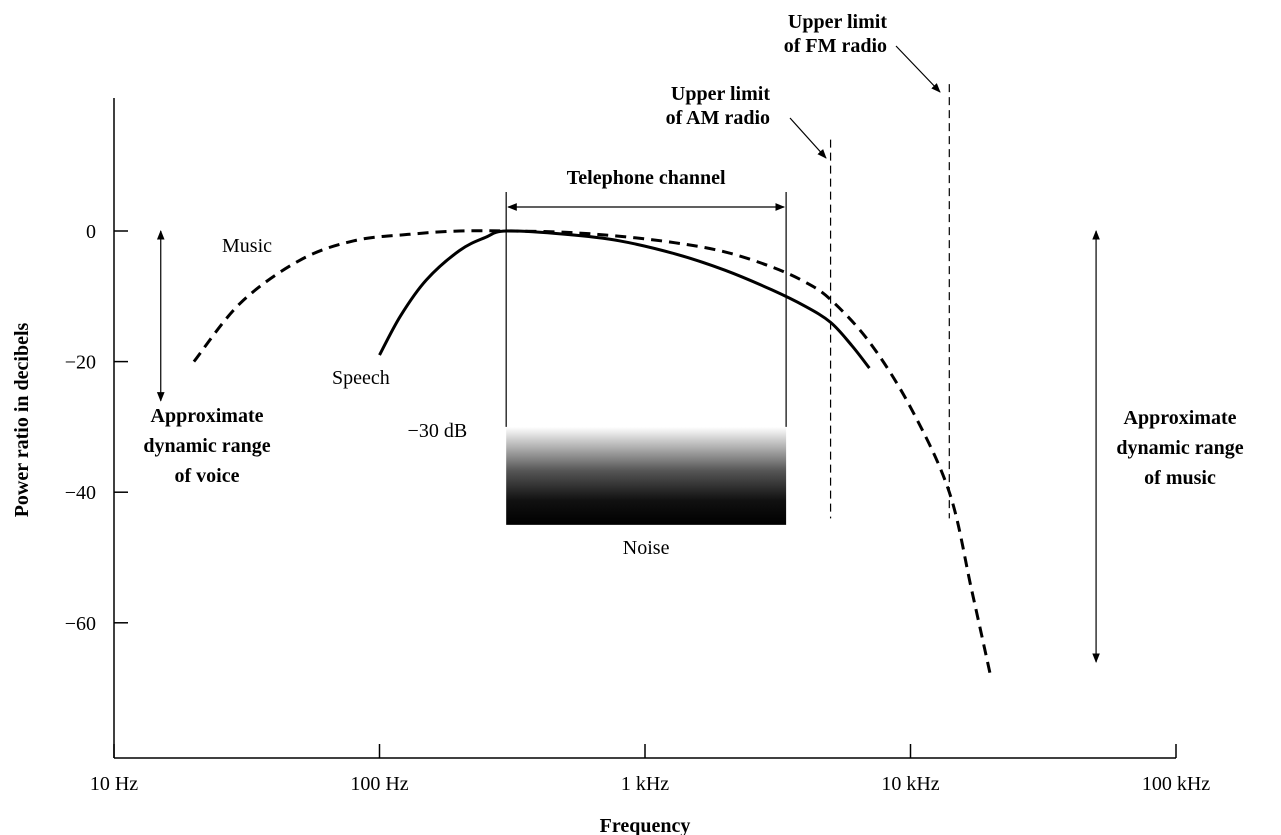 Image resolution: width=1281 pixels, height=835 pixels. I want to click on am-radio-label-line1: Upper limit, so click(720, 94).